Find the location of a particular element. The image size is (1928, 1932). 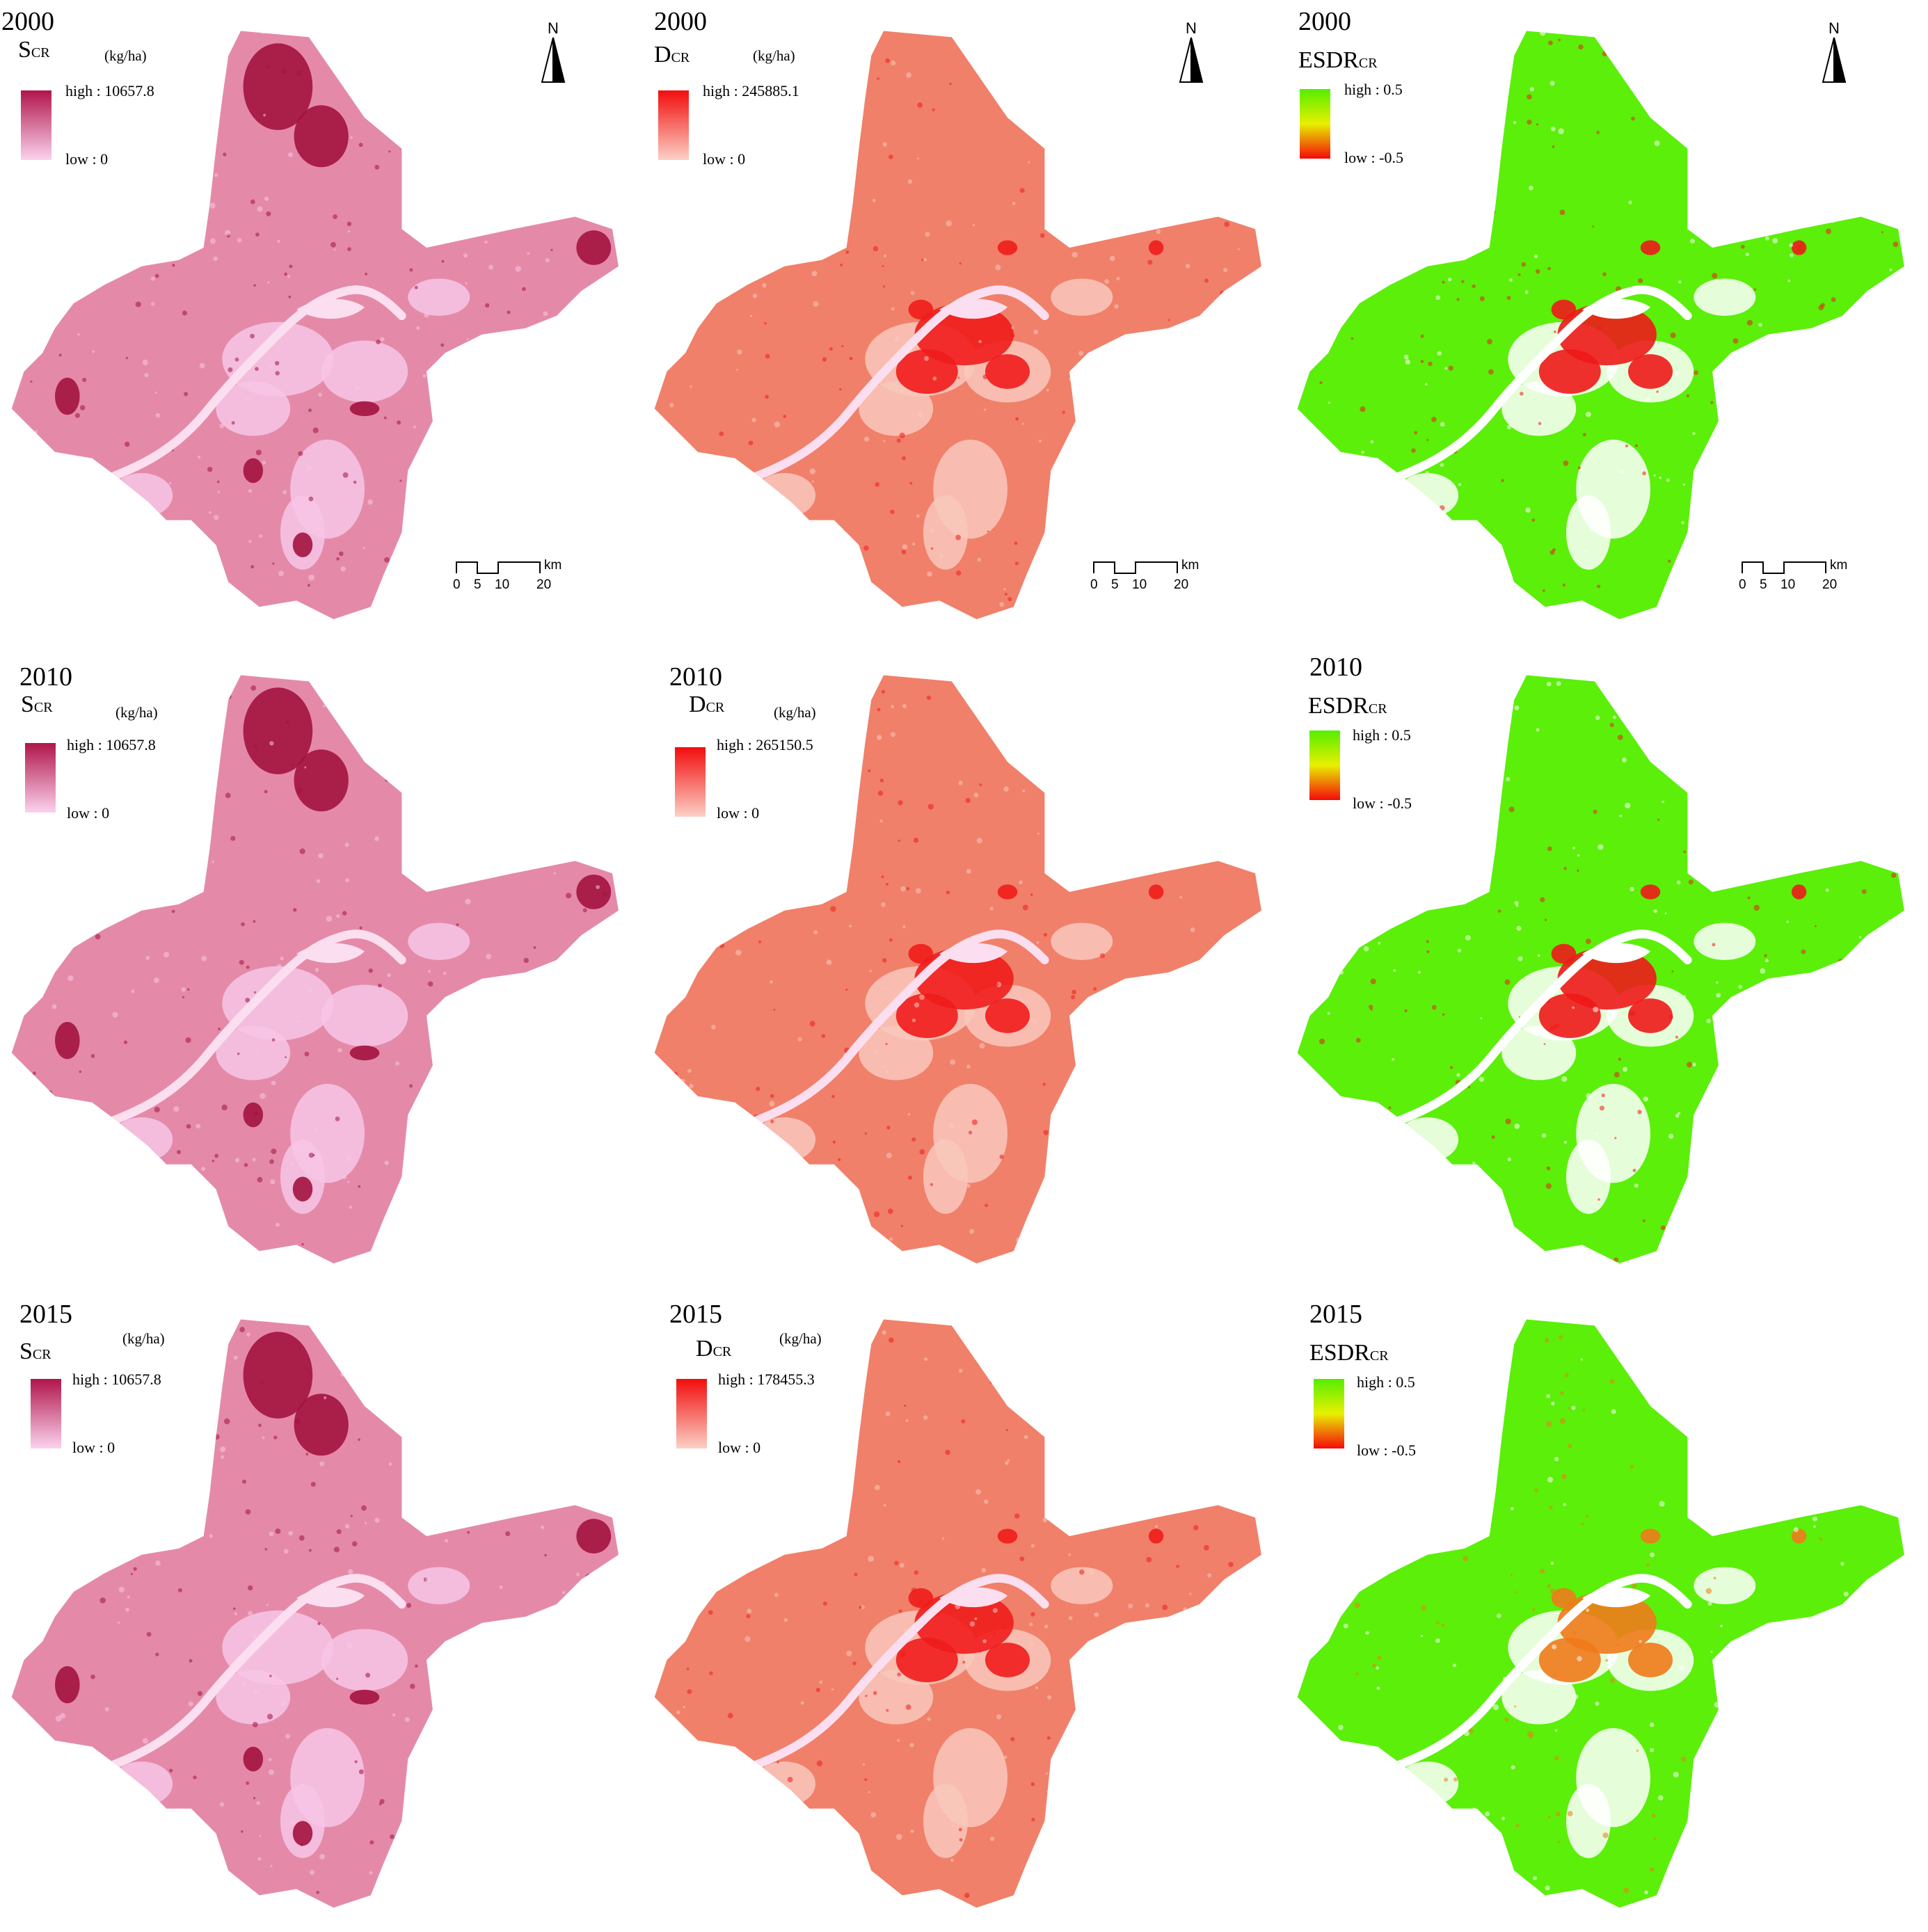

map-panel-2015-esdr: 2015 ESDRCR high : 0.5 low : -0.5 is located at coordinates (1607, 1610).